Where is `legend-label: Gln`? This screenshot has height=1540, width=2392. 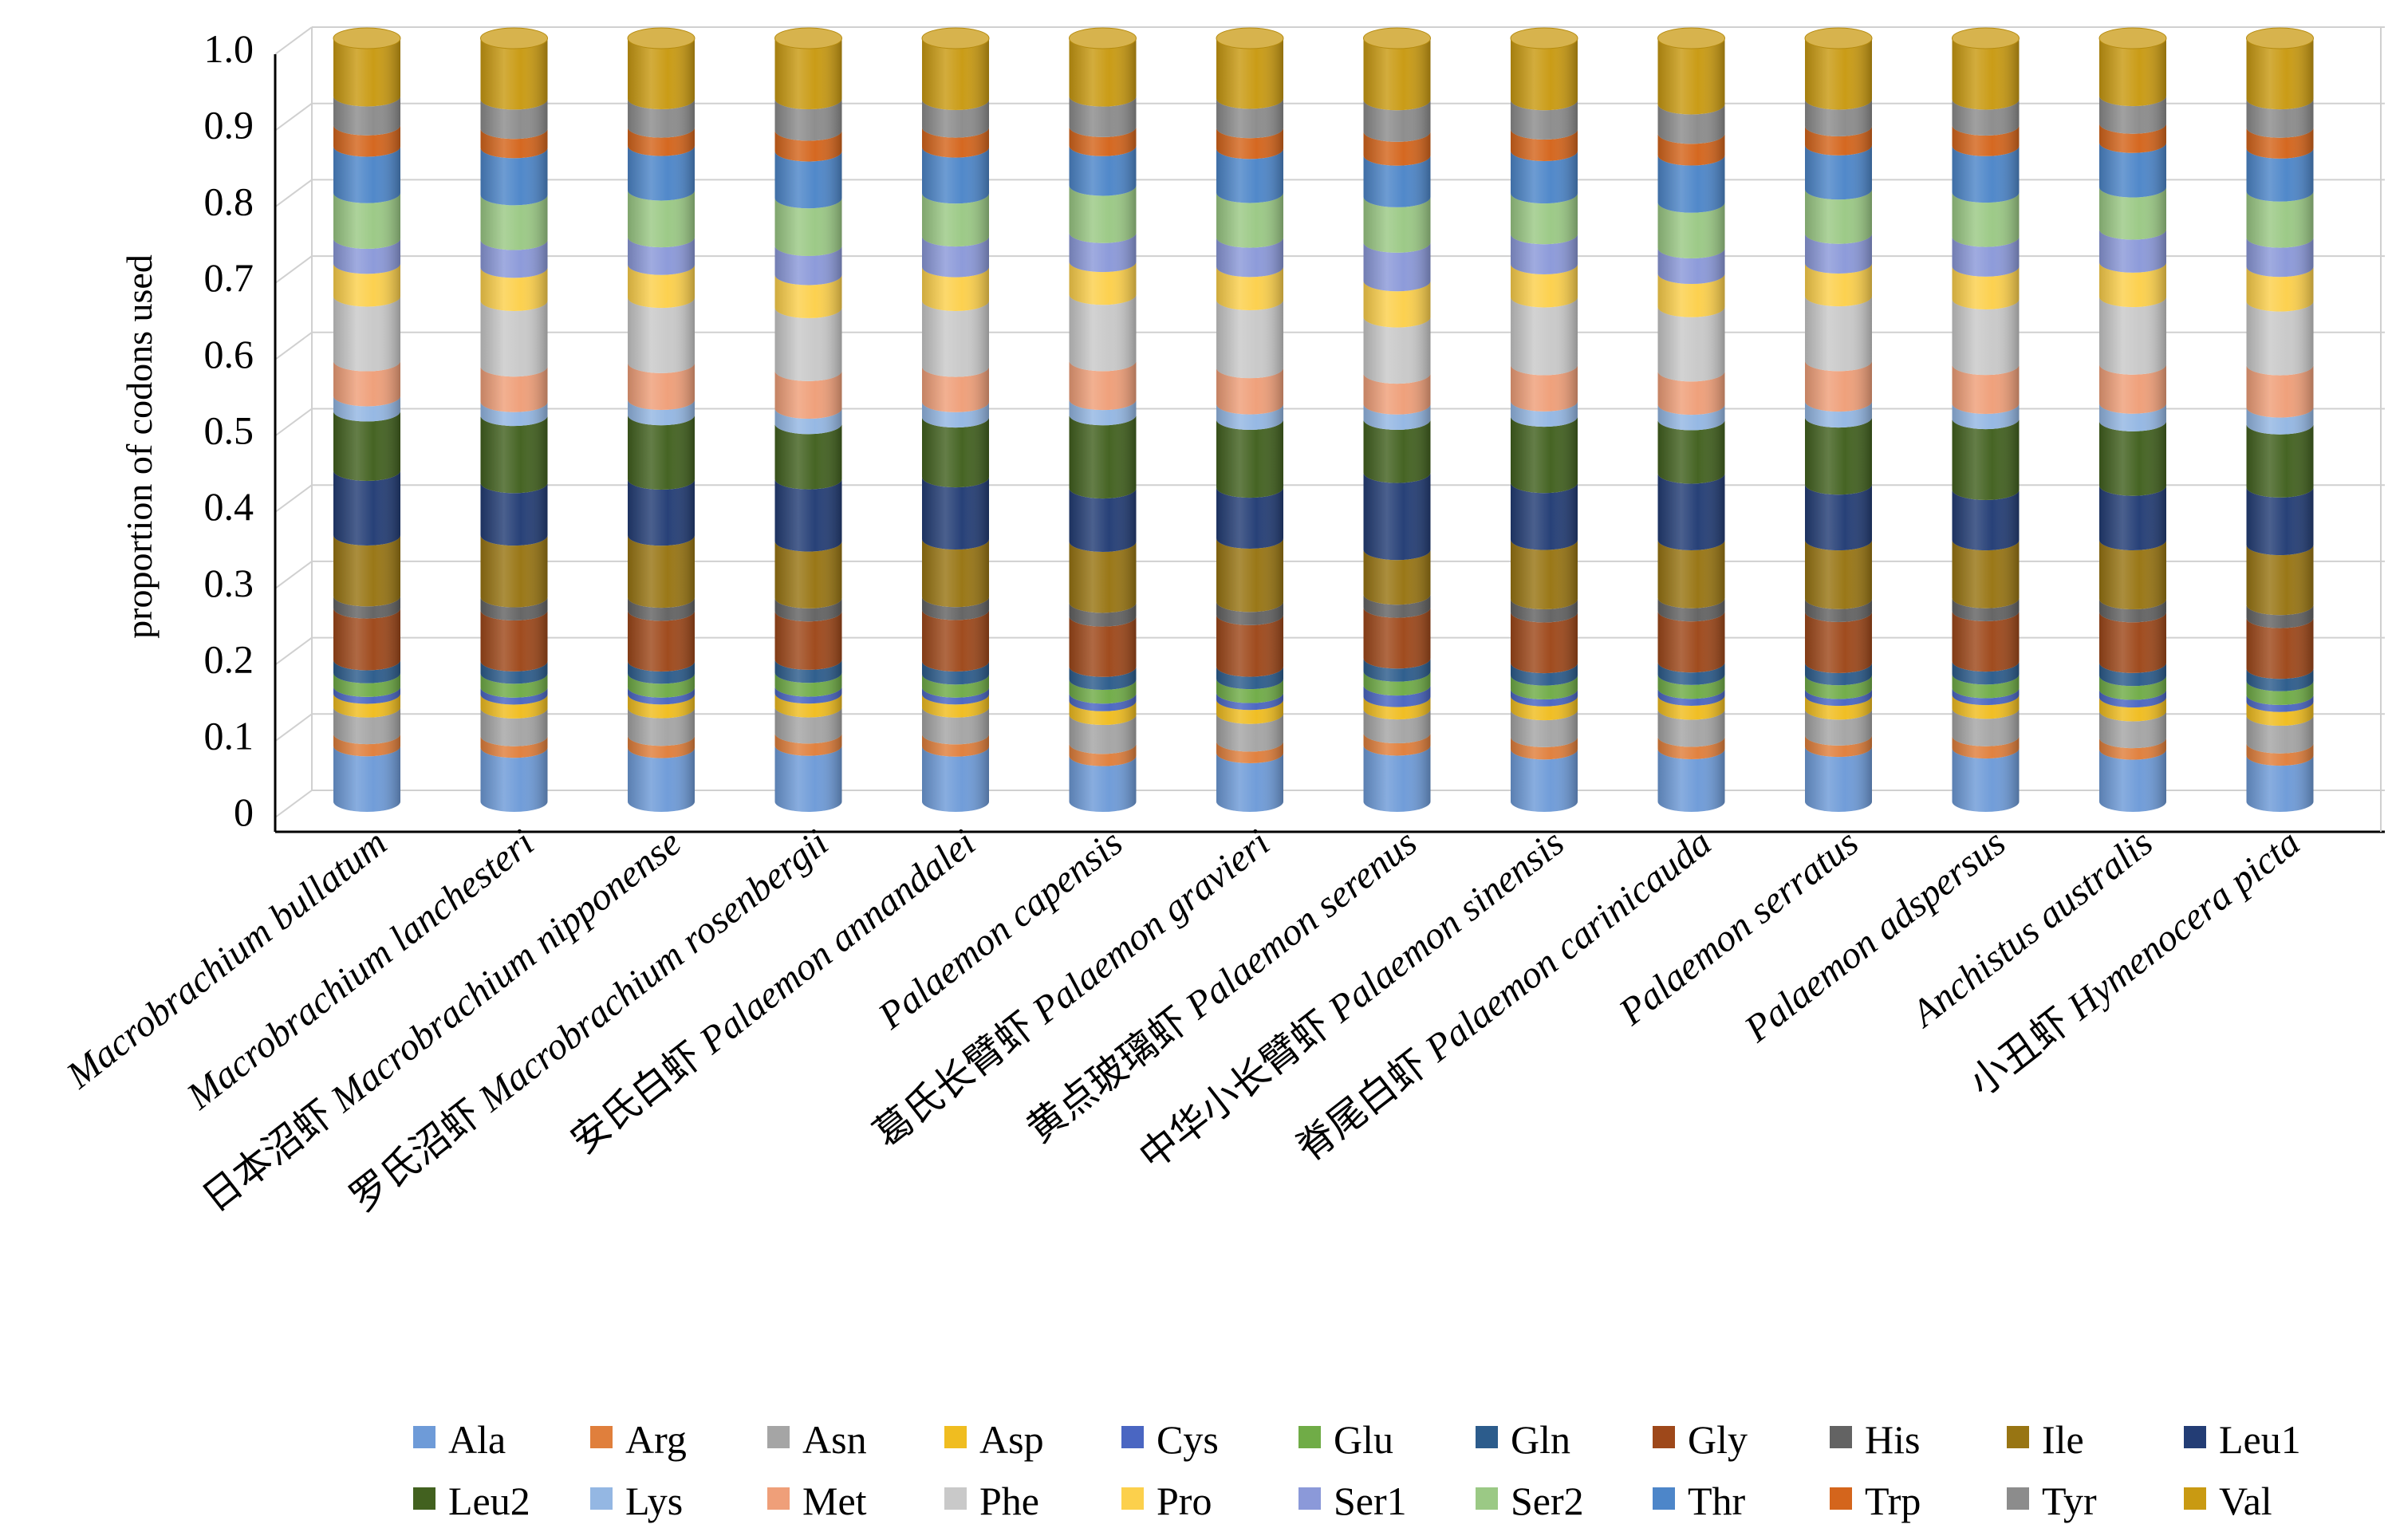
legend-label: Gln is located at coordinates (1541, 1439).